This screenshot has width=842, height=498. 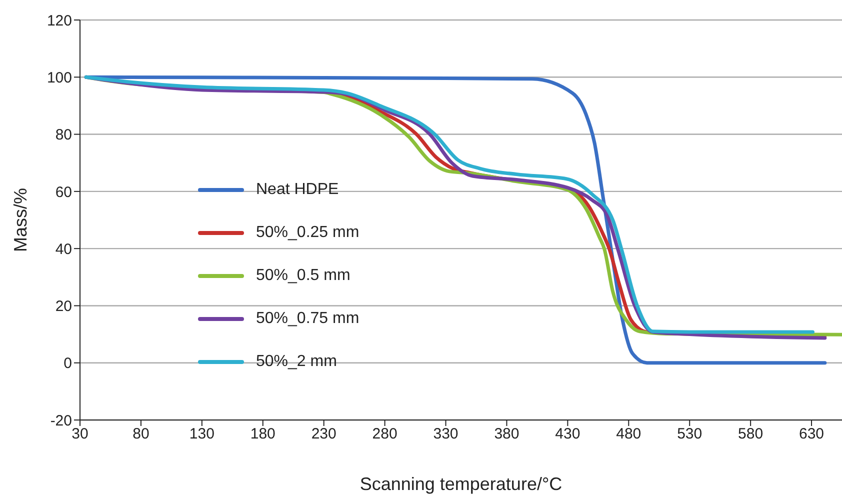 What do you see at coordinates (445, 434) in the screenshot?
I see `x-tick-label: 330` at bounding box center [445, 434].